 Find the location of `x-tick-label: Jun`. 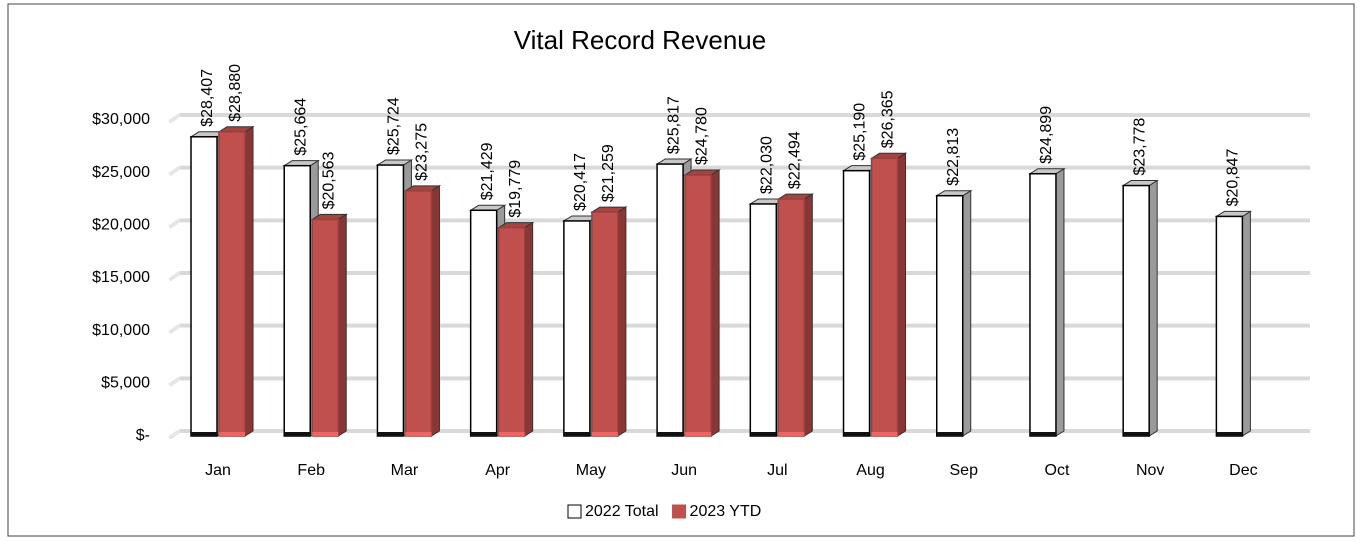

x-tick-label: Jun is located at coordinates (684, 470).